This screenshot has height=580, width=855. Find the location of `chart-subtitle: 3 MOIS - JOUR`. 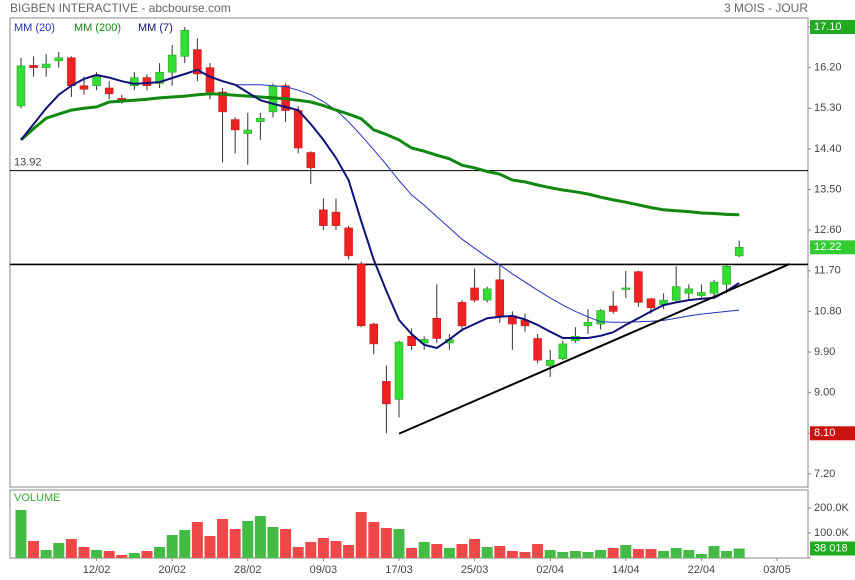

chart-subtitle: 3 MOIS - JOUR is located at coordinates (766, 8).